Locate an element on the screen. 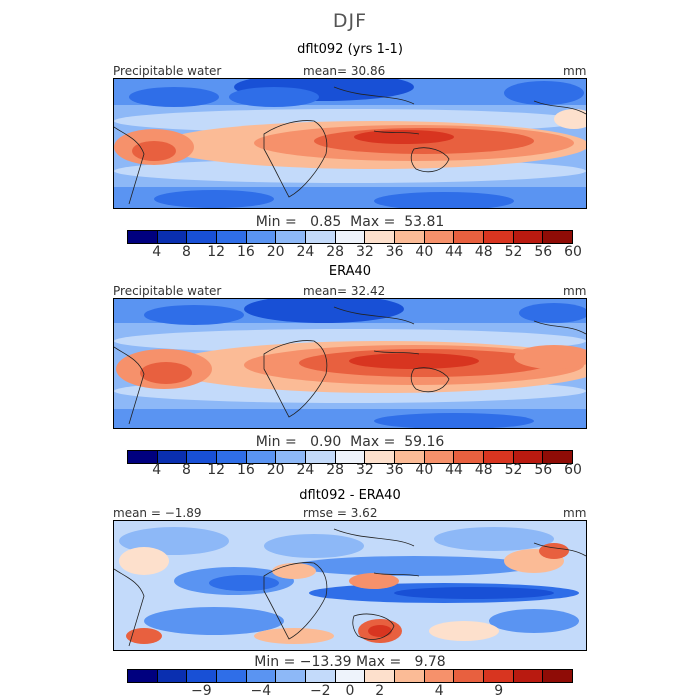  colorbar-tick-label: 32 is located at coordinates (364, 470).